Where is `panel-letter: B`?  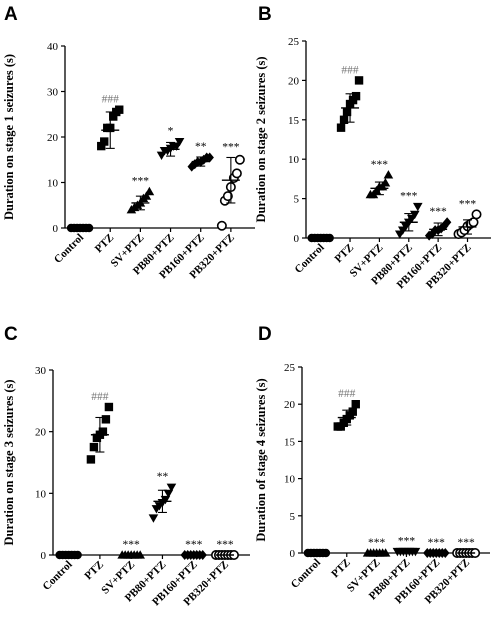
panel-letter: B is located at coordinates (265, 14).